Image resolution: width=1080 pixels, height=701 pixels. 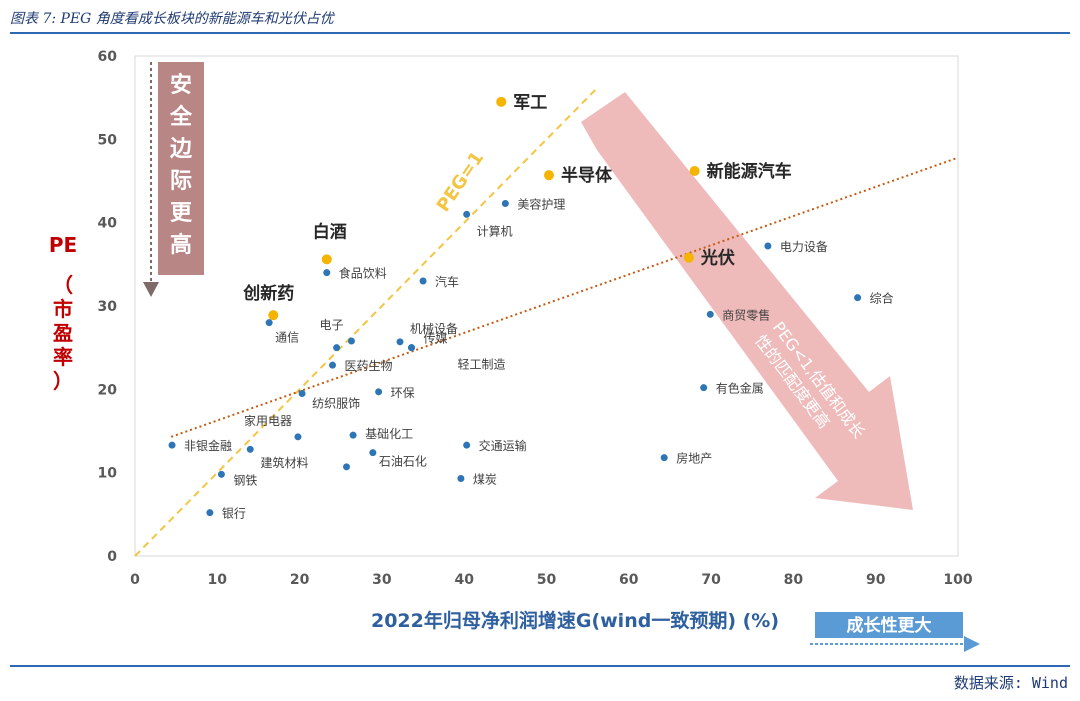 I want to click on data-label: 建筑材料, so click(x=285, y=462).